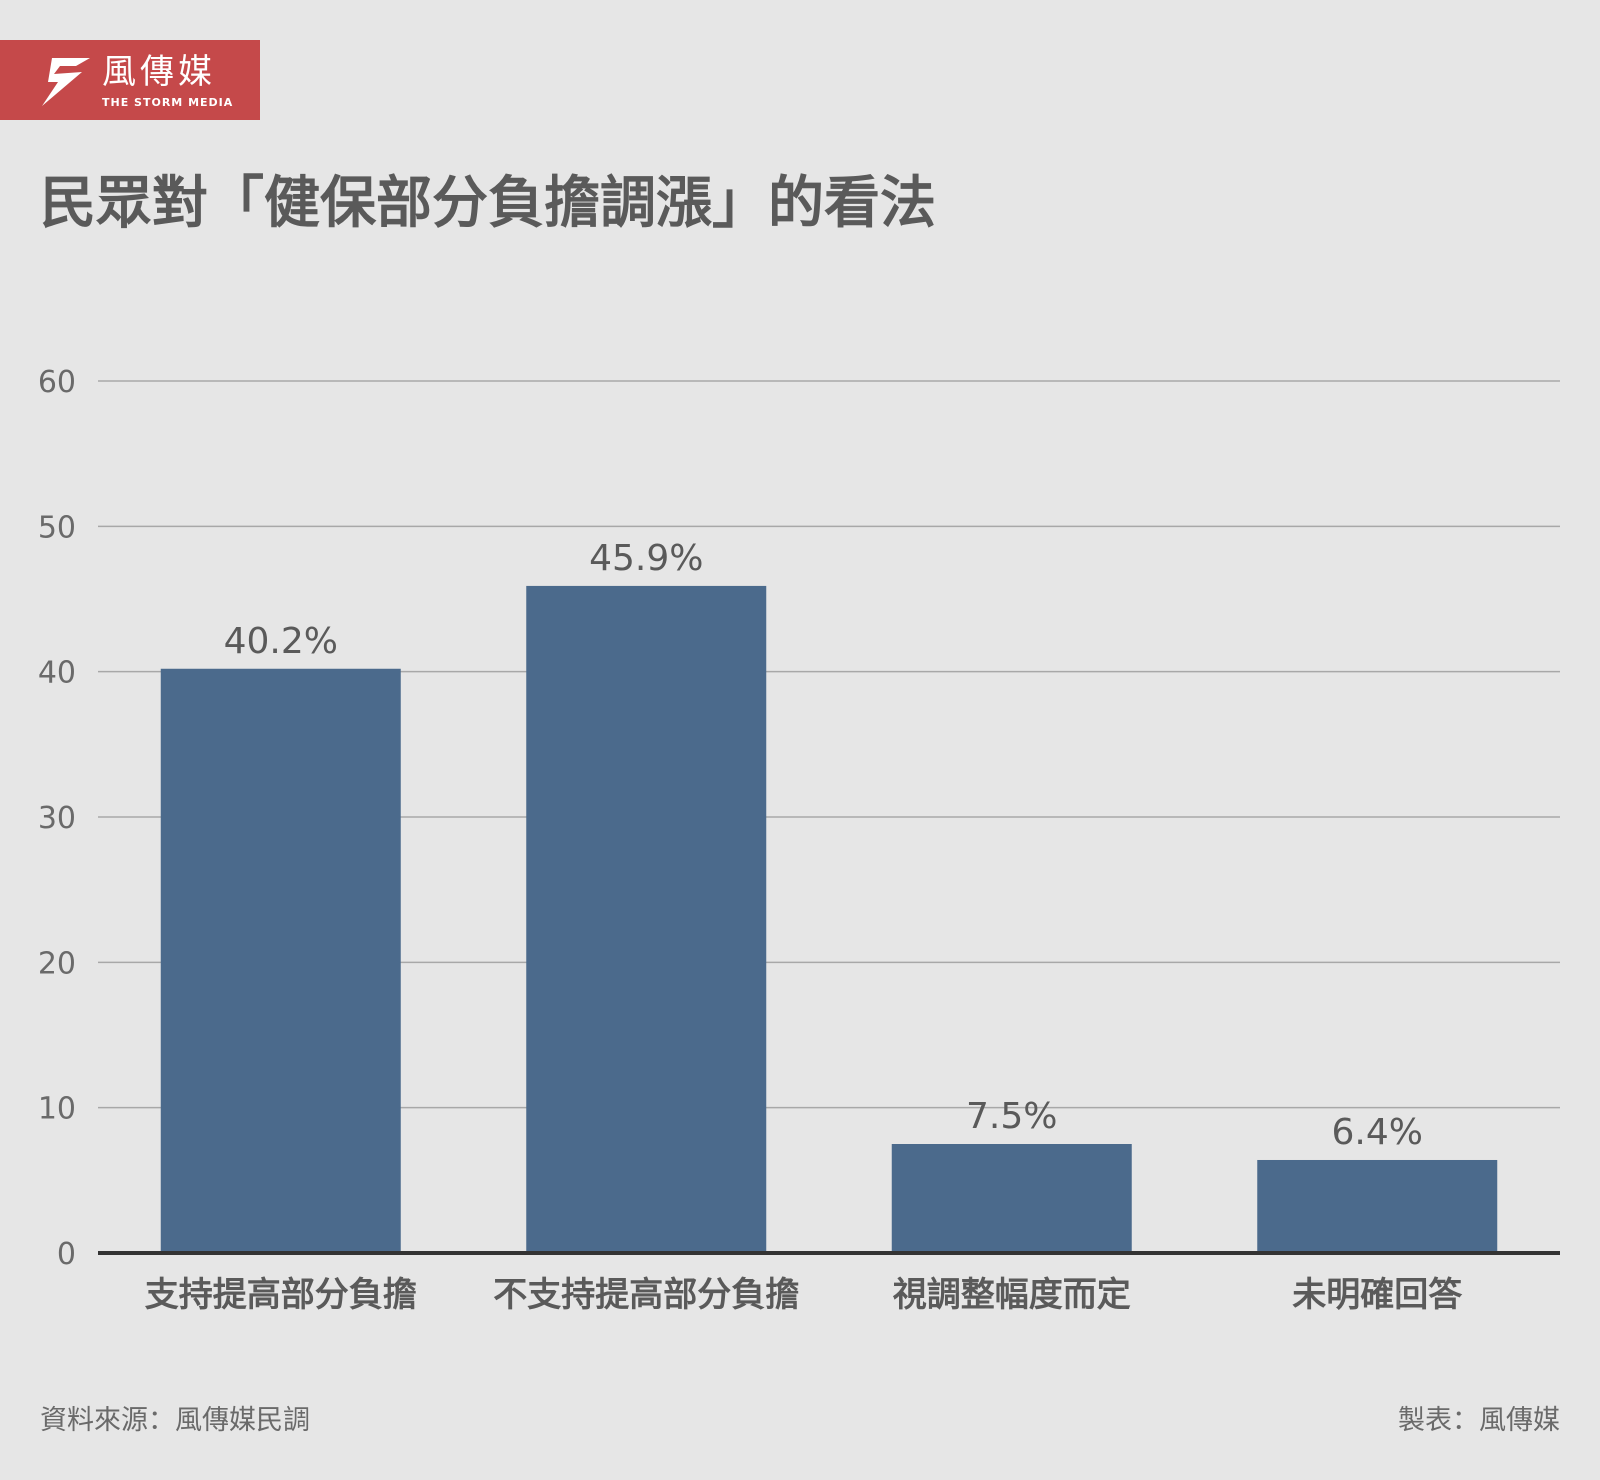 The image size is (1600, 1480). I want to click on y-tick-label: 40, so click(57, 673).